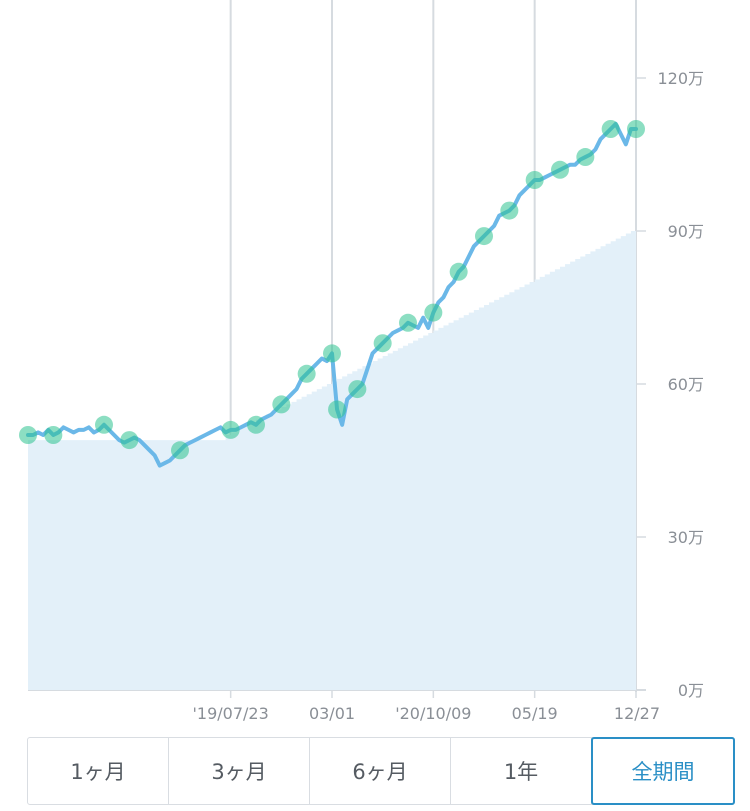 The width and height of the screenshot is (750, 811). What do you see at coordinates (663, 771) in the screenshot?
I see `period-all-button: 全期間` at bounding box center [663, 771].